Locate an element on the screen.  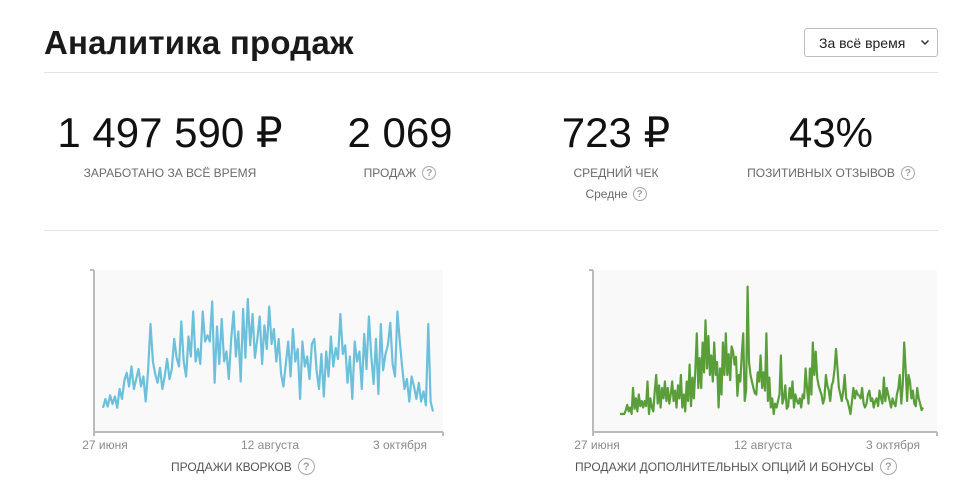
stat-earned: 1 497 590 ₽ ЗАРАБОТАНО ЗА ВСЁ ВРЕМЯ is located at coordinates (170, 147).